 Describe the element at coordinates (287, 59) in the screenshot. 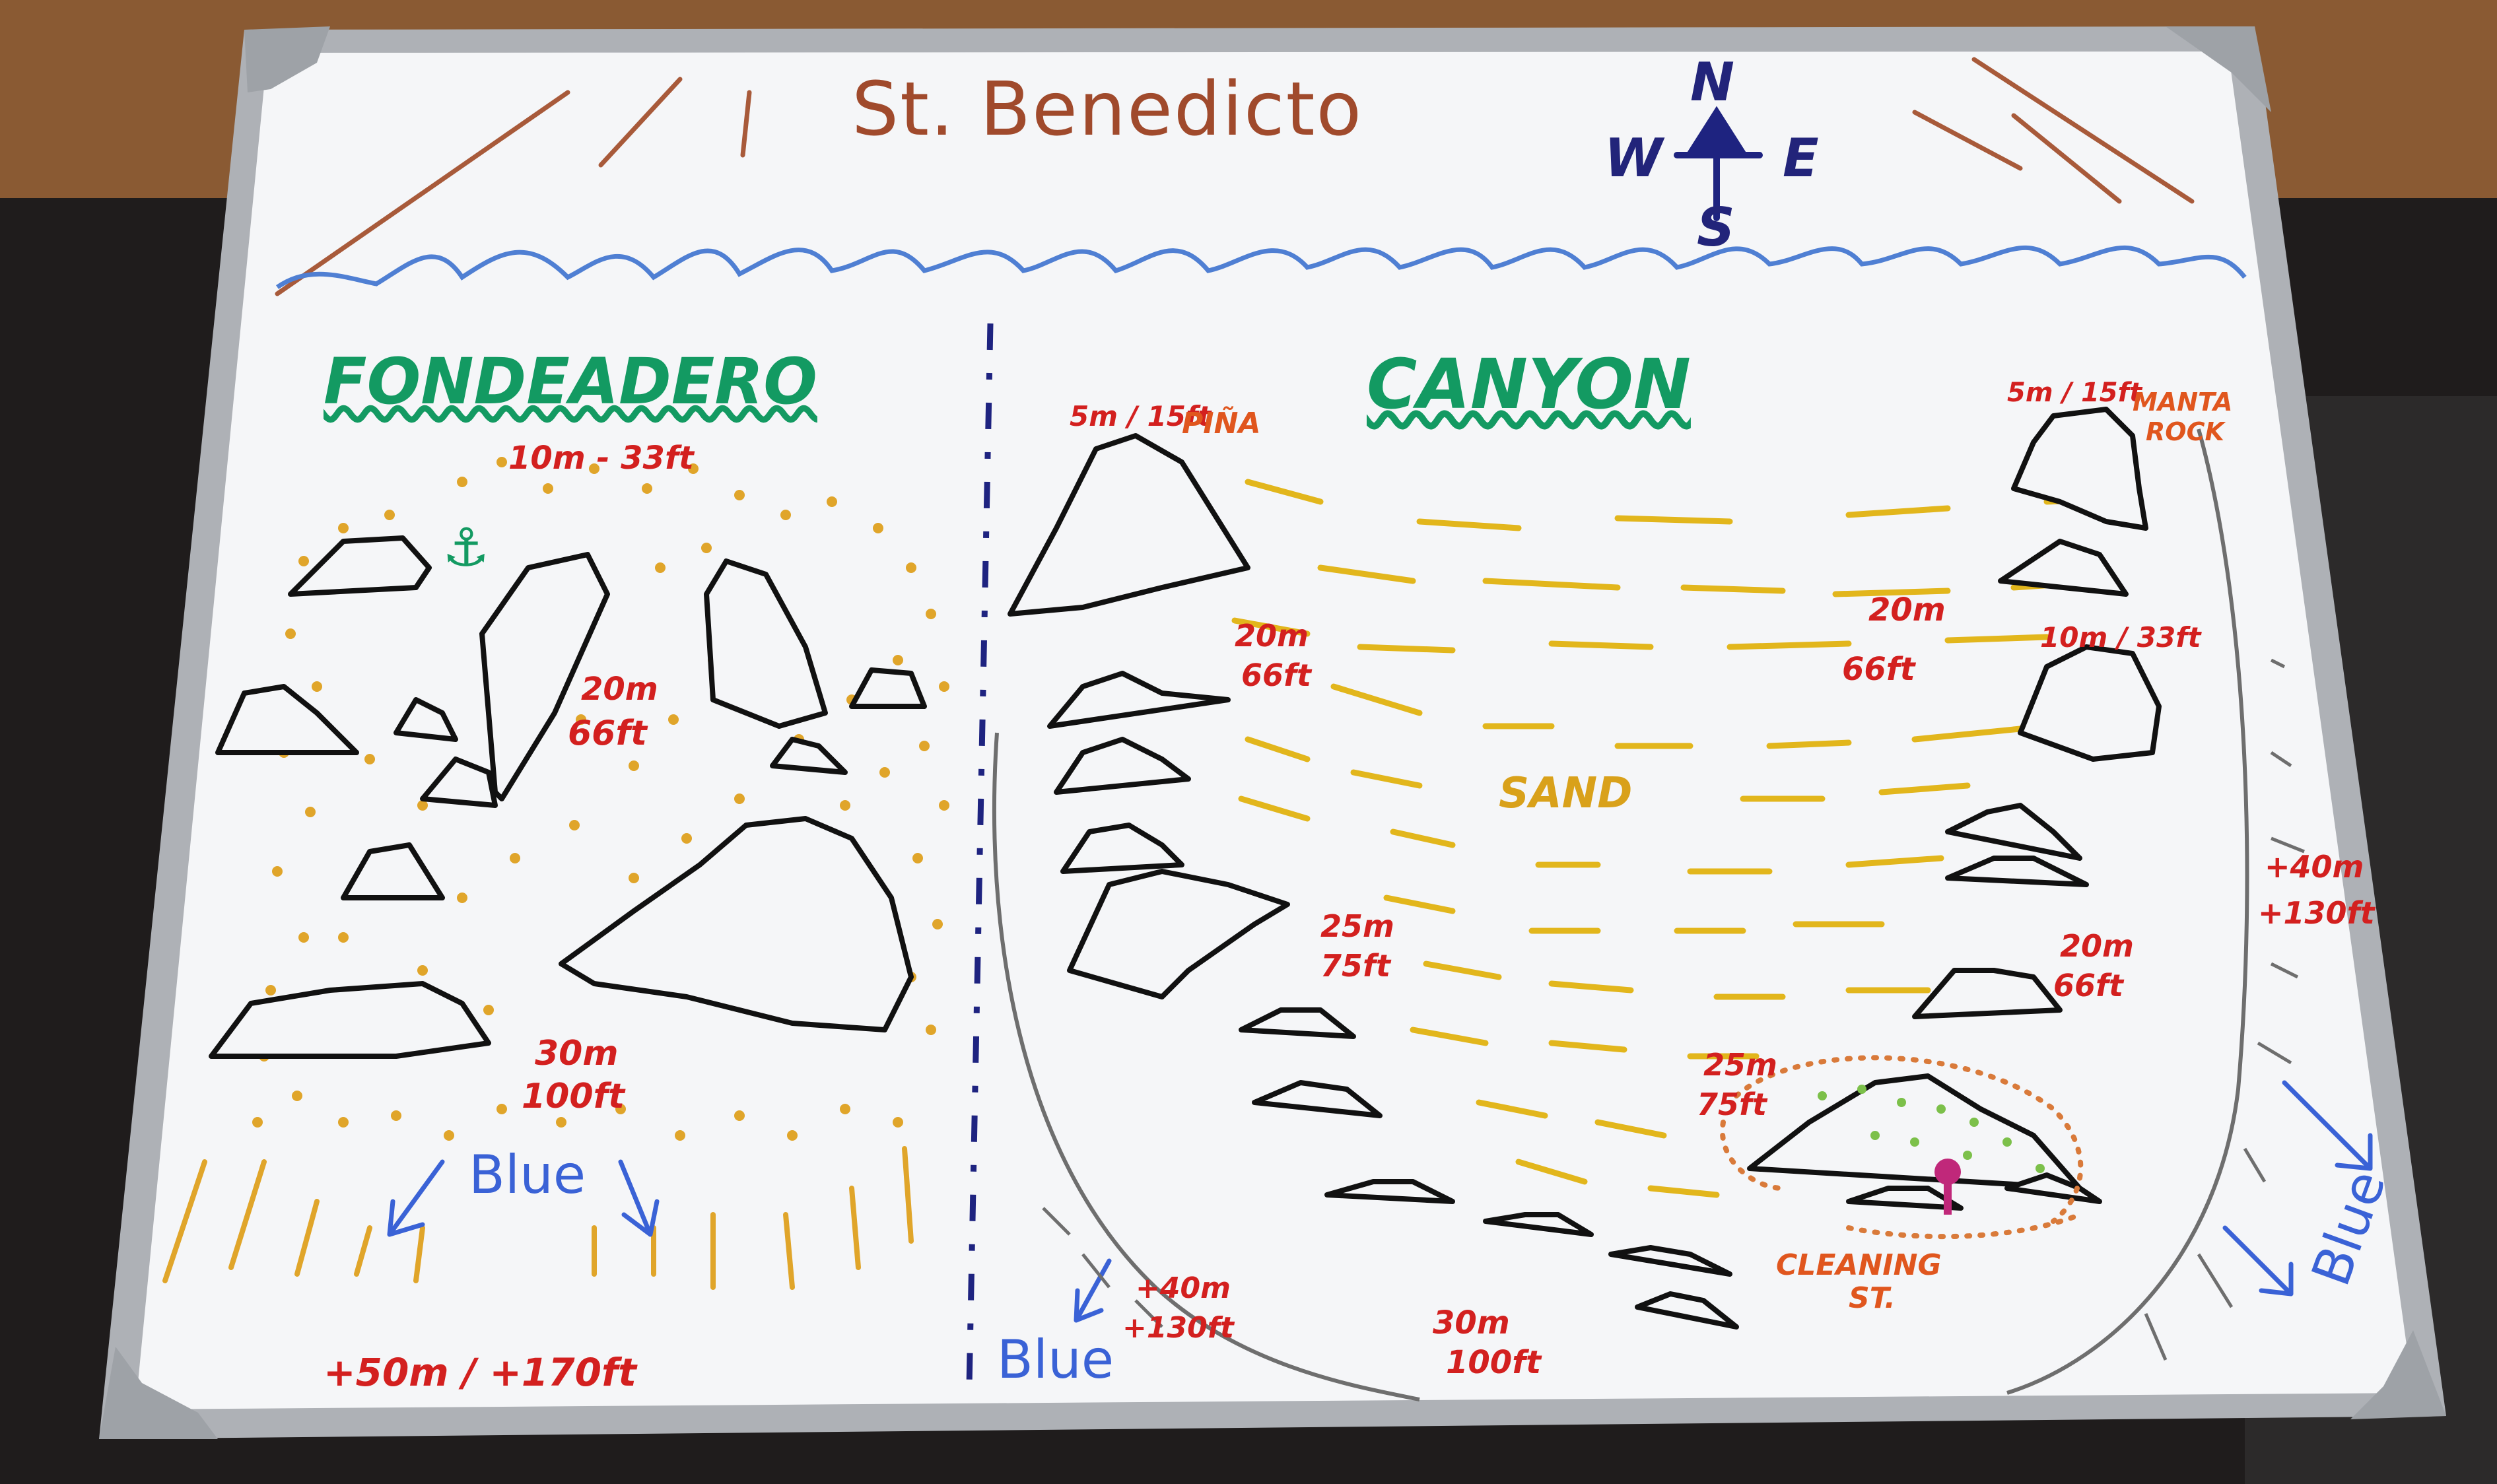

I see `corner-cap-tl` at that location.